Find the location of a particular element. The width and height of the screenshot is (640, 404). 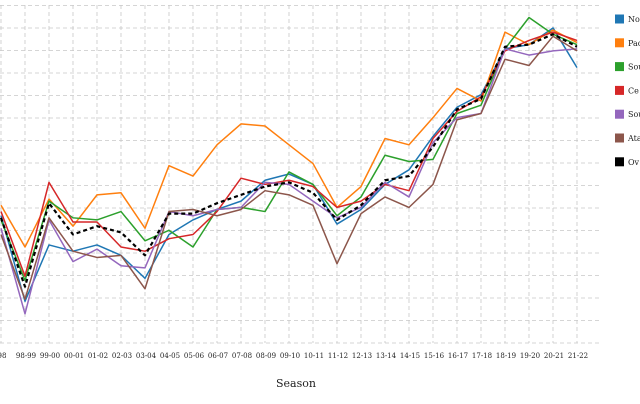

x-tick-label: 15-16 is located at coordinates (434, 356).